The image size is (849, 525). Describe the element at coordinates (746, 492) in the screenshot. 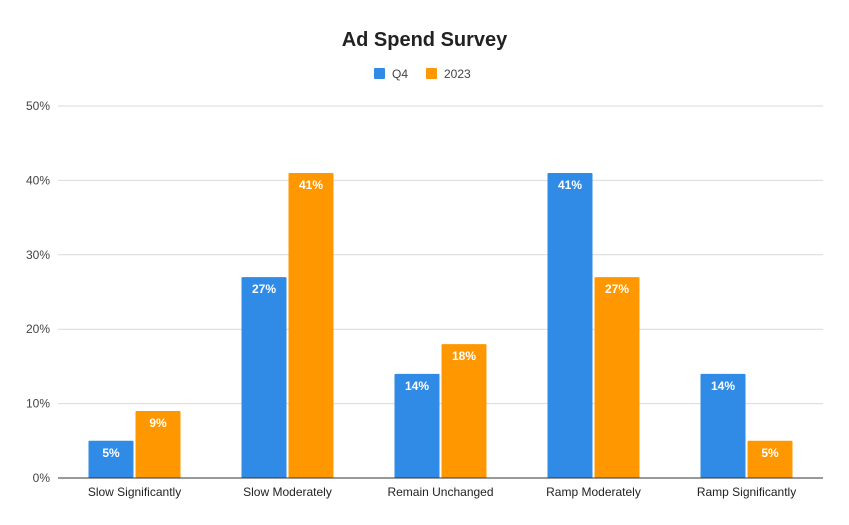

I see `x-category-label: Ramp Significantly` at that location.